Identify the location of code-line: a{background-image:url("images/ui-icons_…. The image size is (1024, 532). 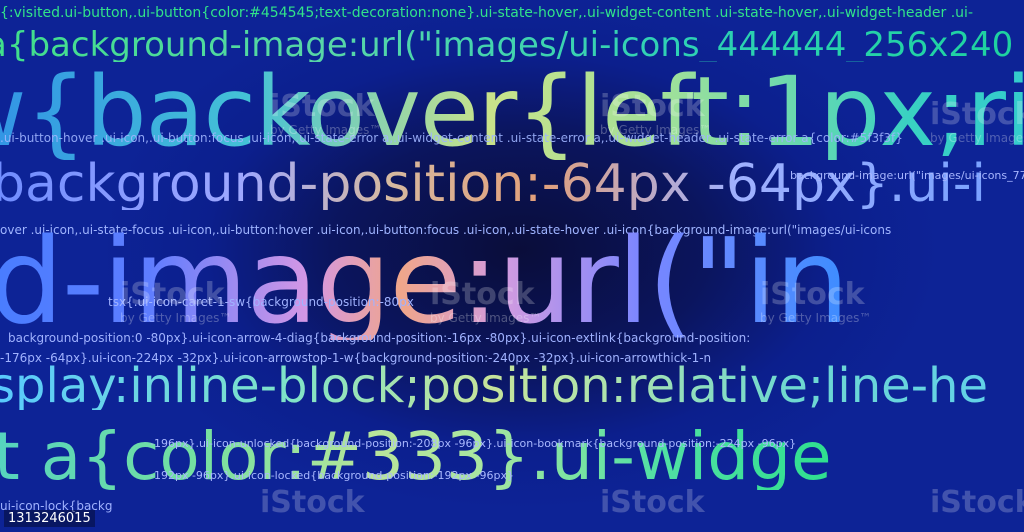
(506, 45).